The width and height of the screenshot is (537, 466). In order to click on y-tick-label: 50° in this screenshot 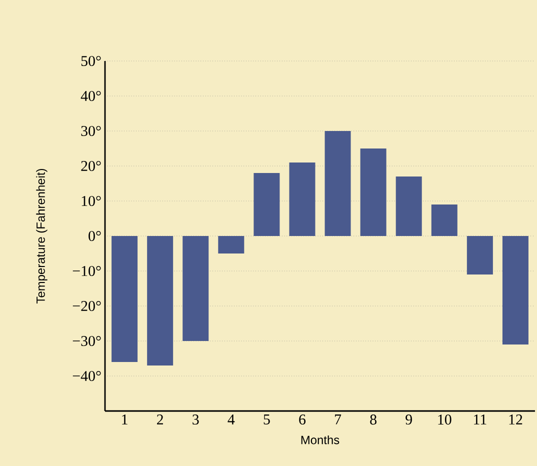, I will do `click(91, 61)`.